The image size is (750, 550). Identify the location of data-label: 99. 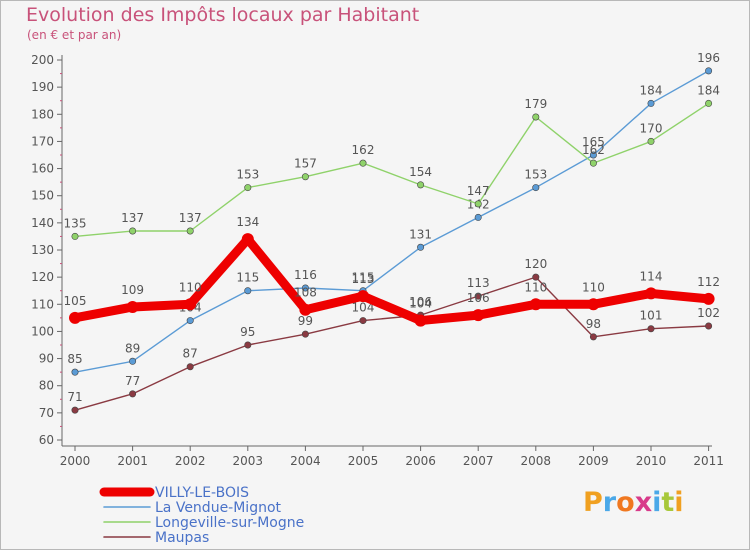
(305, 321).